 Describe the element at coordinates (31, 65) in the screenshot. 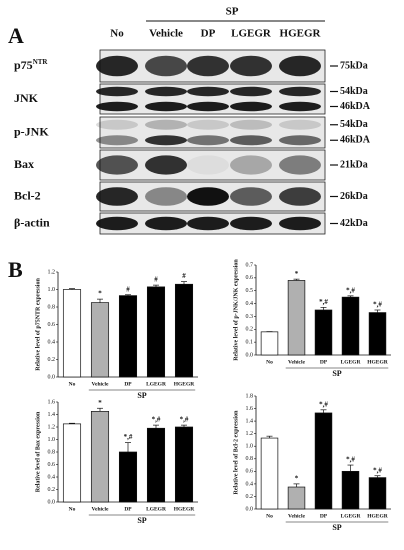

I see `row-label: p75NTR` at that location.